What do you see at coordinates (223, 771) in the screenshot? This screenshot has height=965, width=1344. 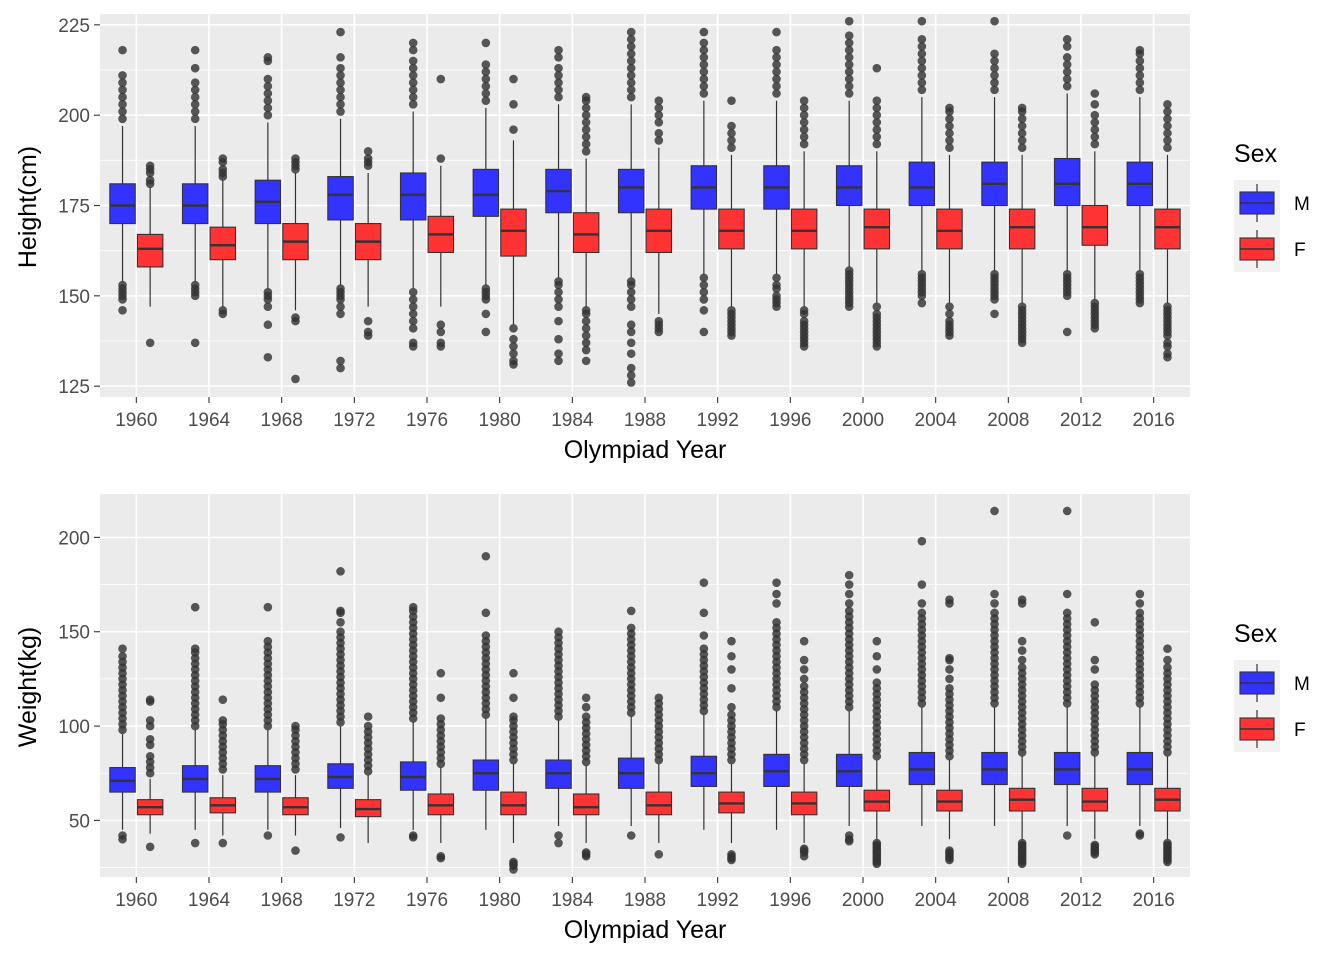 I see `weight-box-female-1964` at bounding box center [223, 771].